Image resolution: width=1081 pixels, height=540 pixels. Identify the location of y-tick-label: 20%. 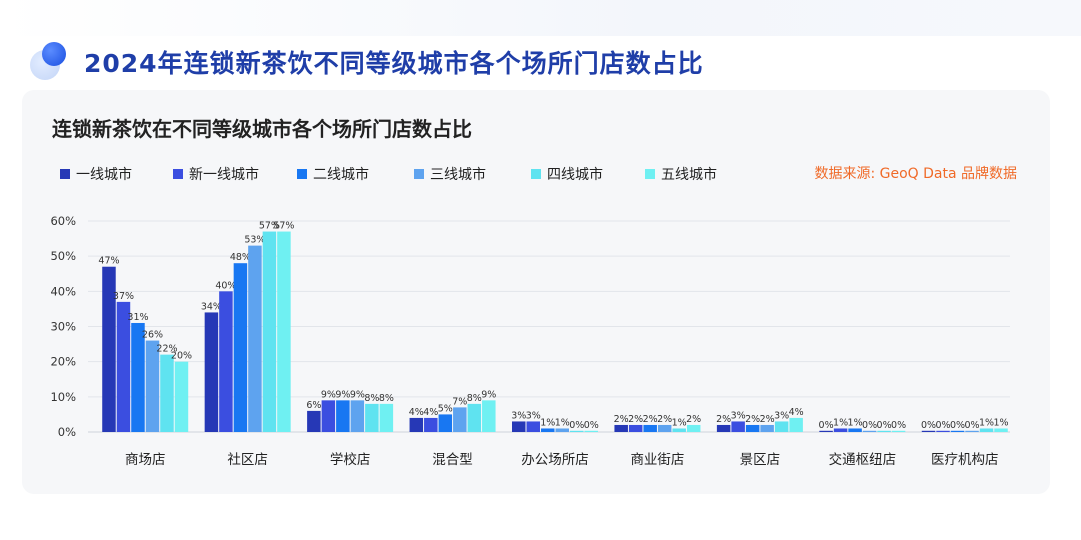
(63, 362).